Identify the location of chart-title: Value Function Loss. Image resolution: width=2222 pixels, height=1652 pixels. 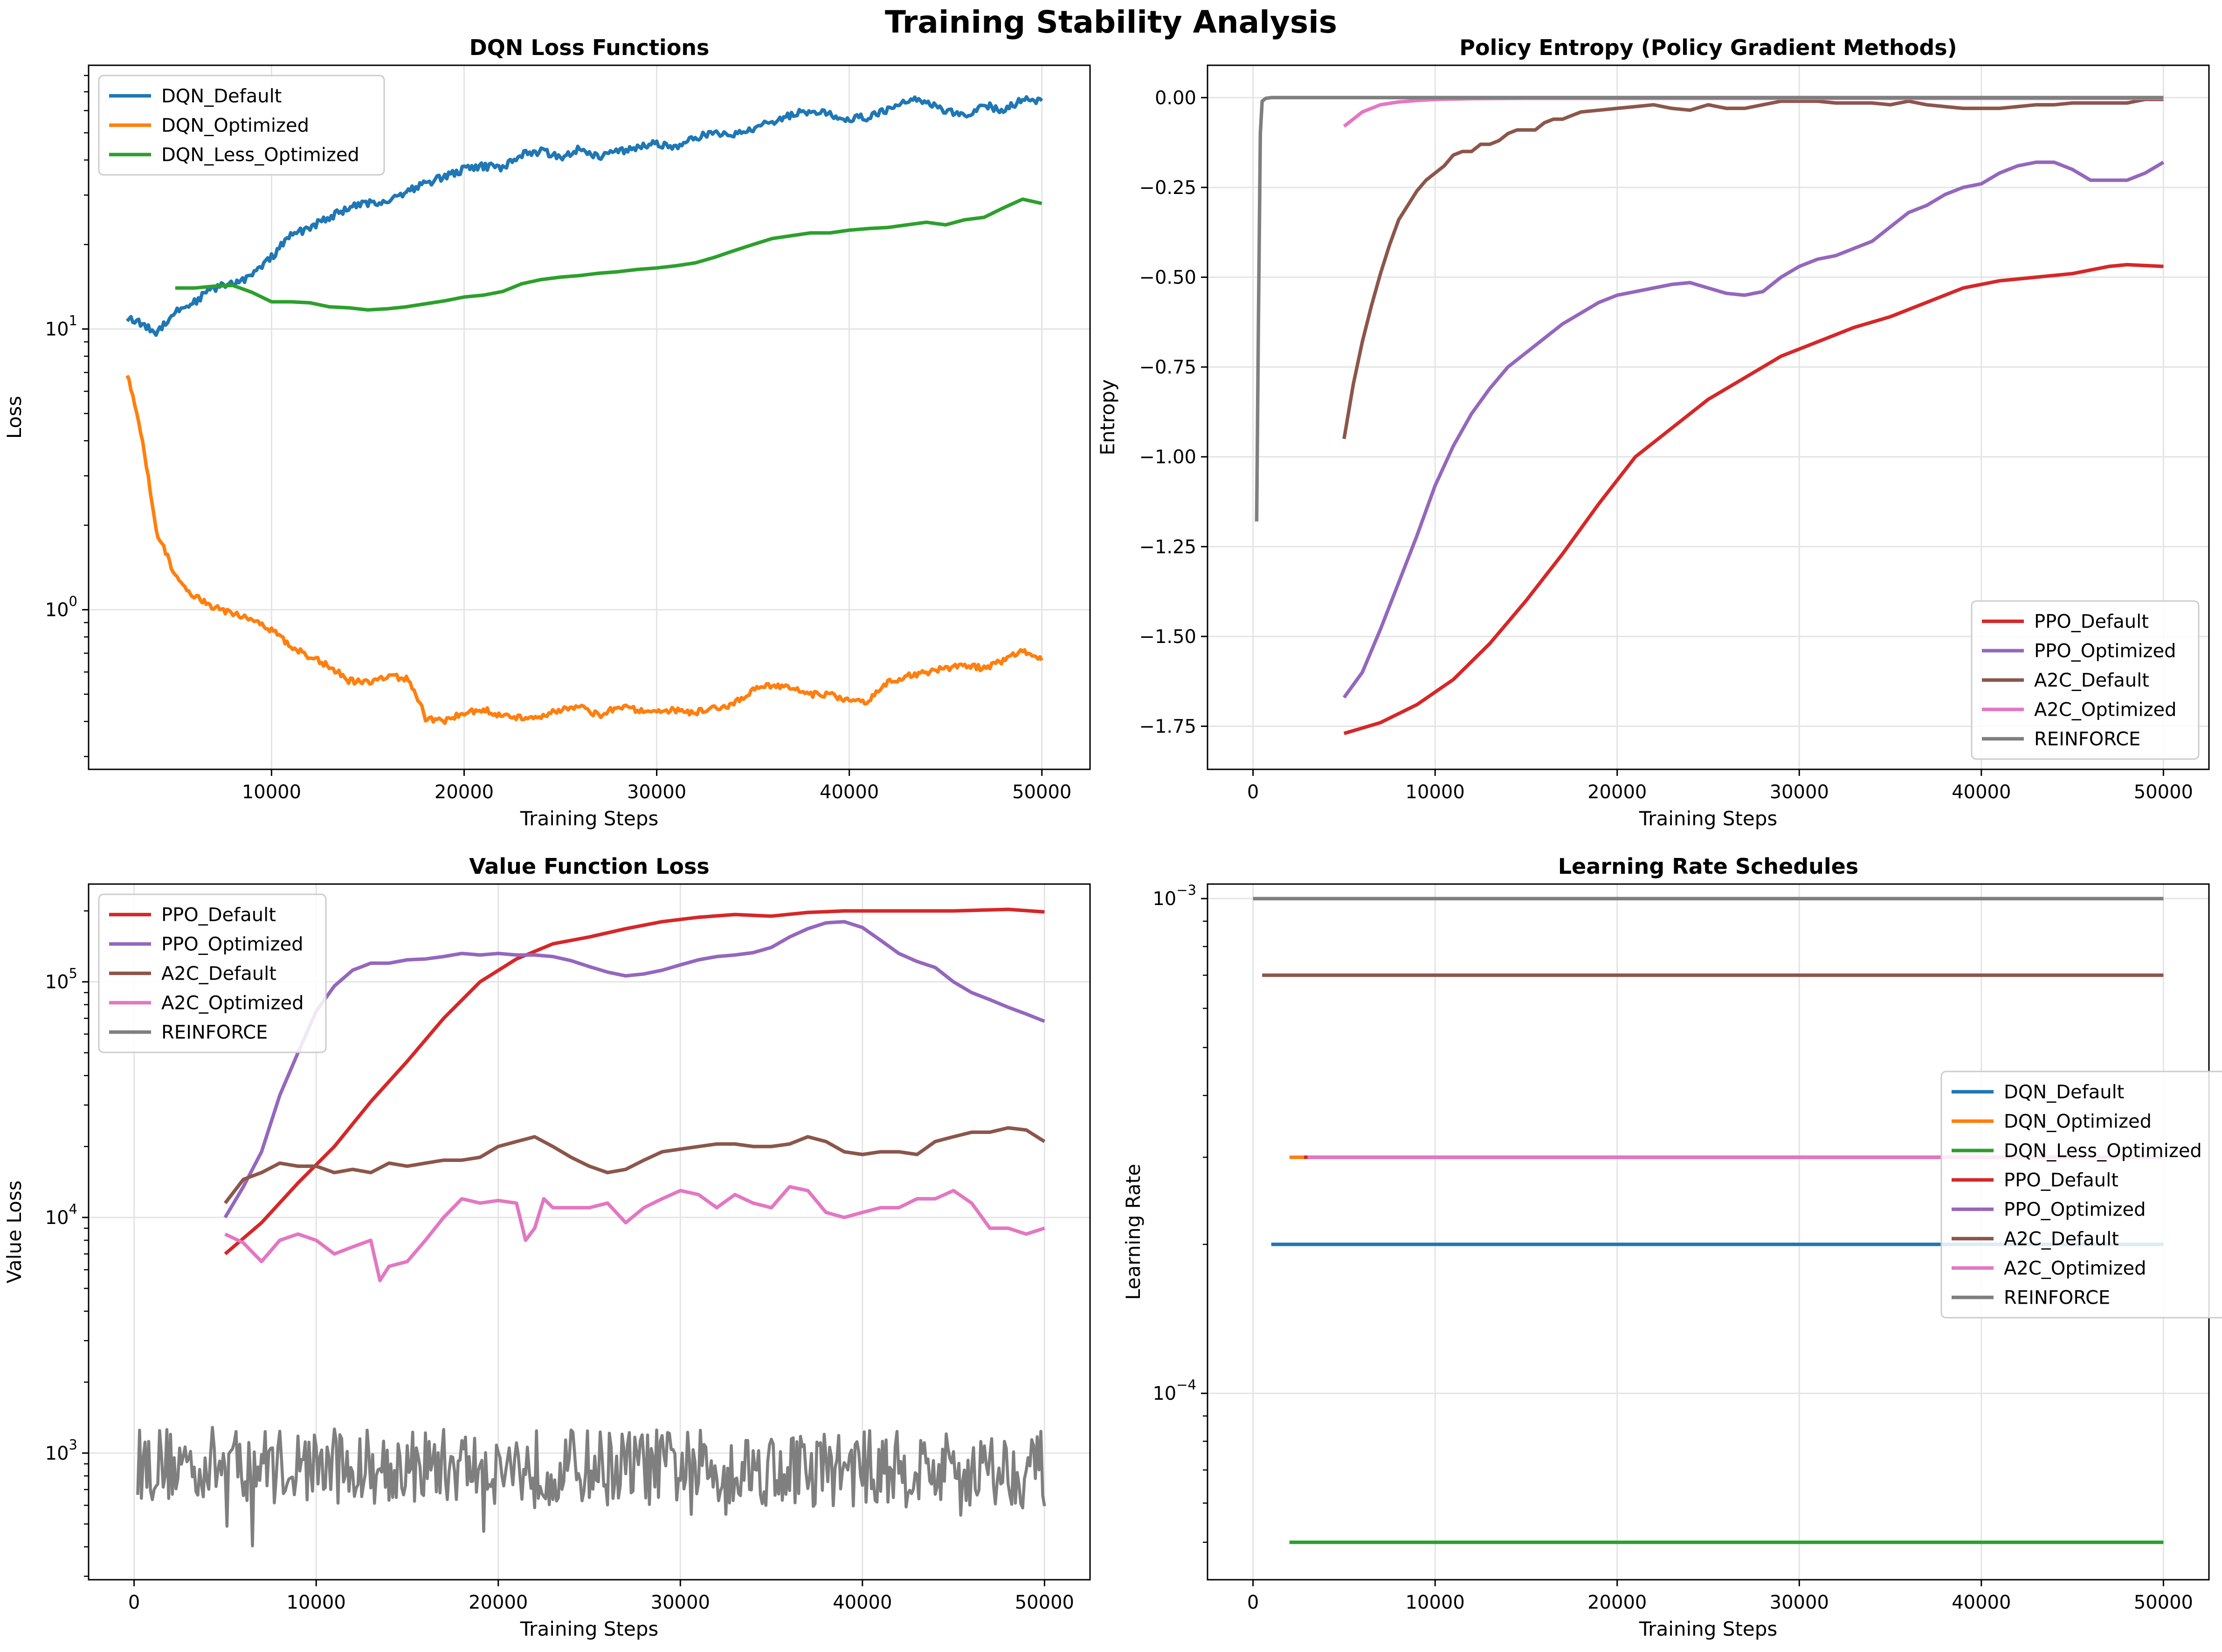
(589, 866).